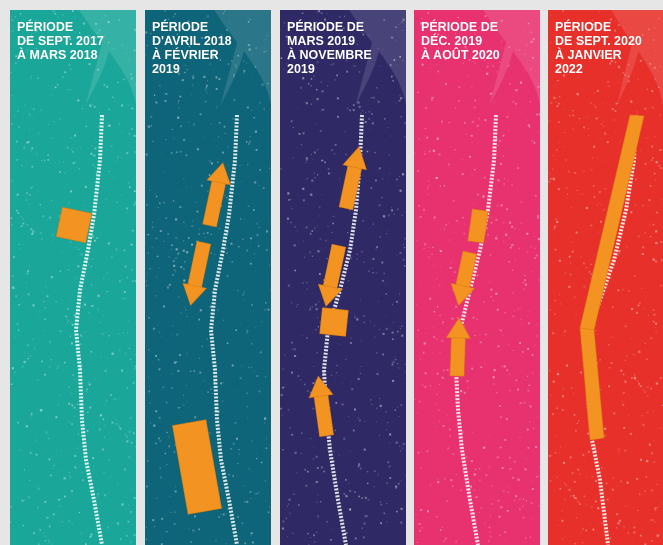 The image size is (663, 545). I want to click on period-label-4: PÉRIODE DE DÉC. 2019 À AOÛT 2020, so click(479, 41).